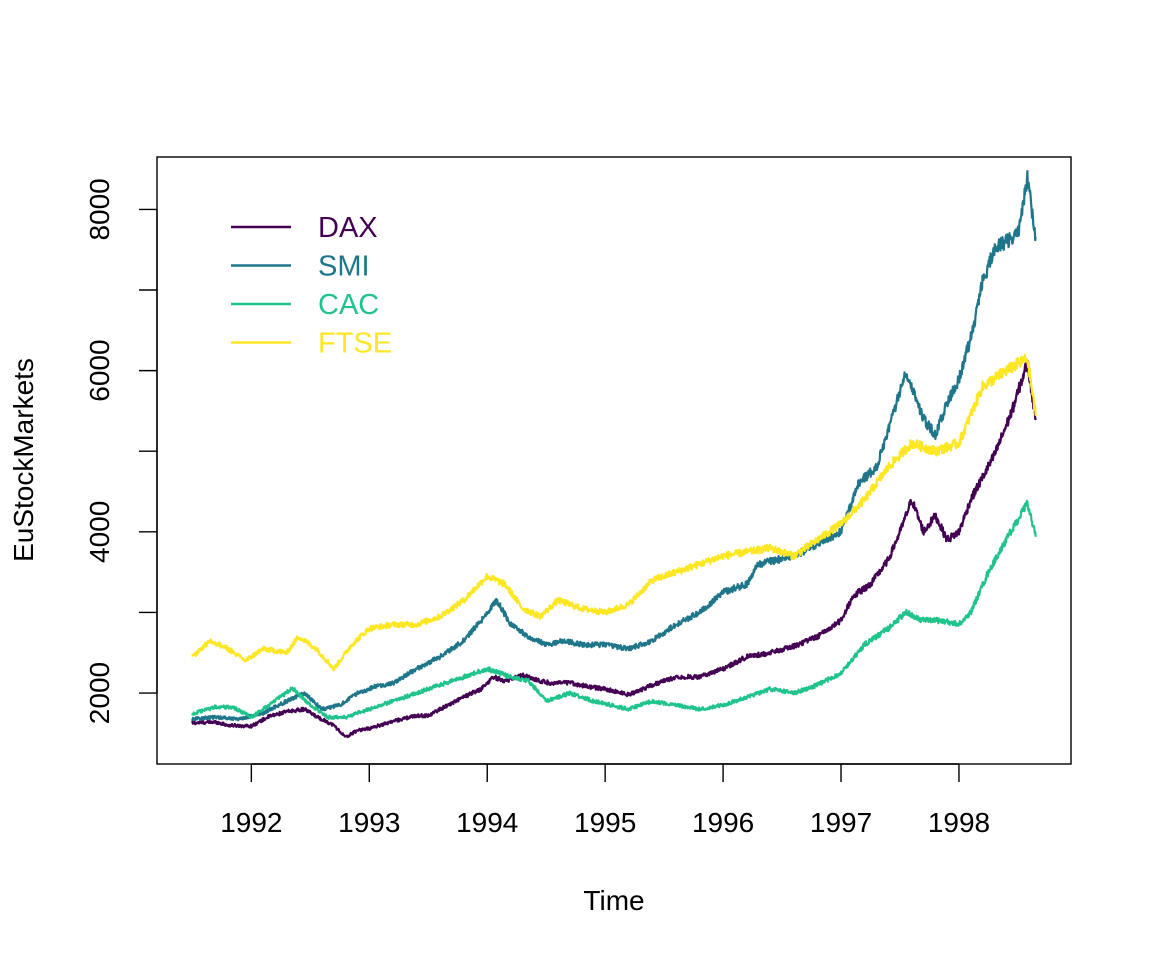  Describe the element at coordinates (344, 267) in the screenshot. I see `legend-label-smi: SMI` at that location.